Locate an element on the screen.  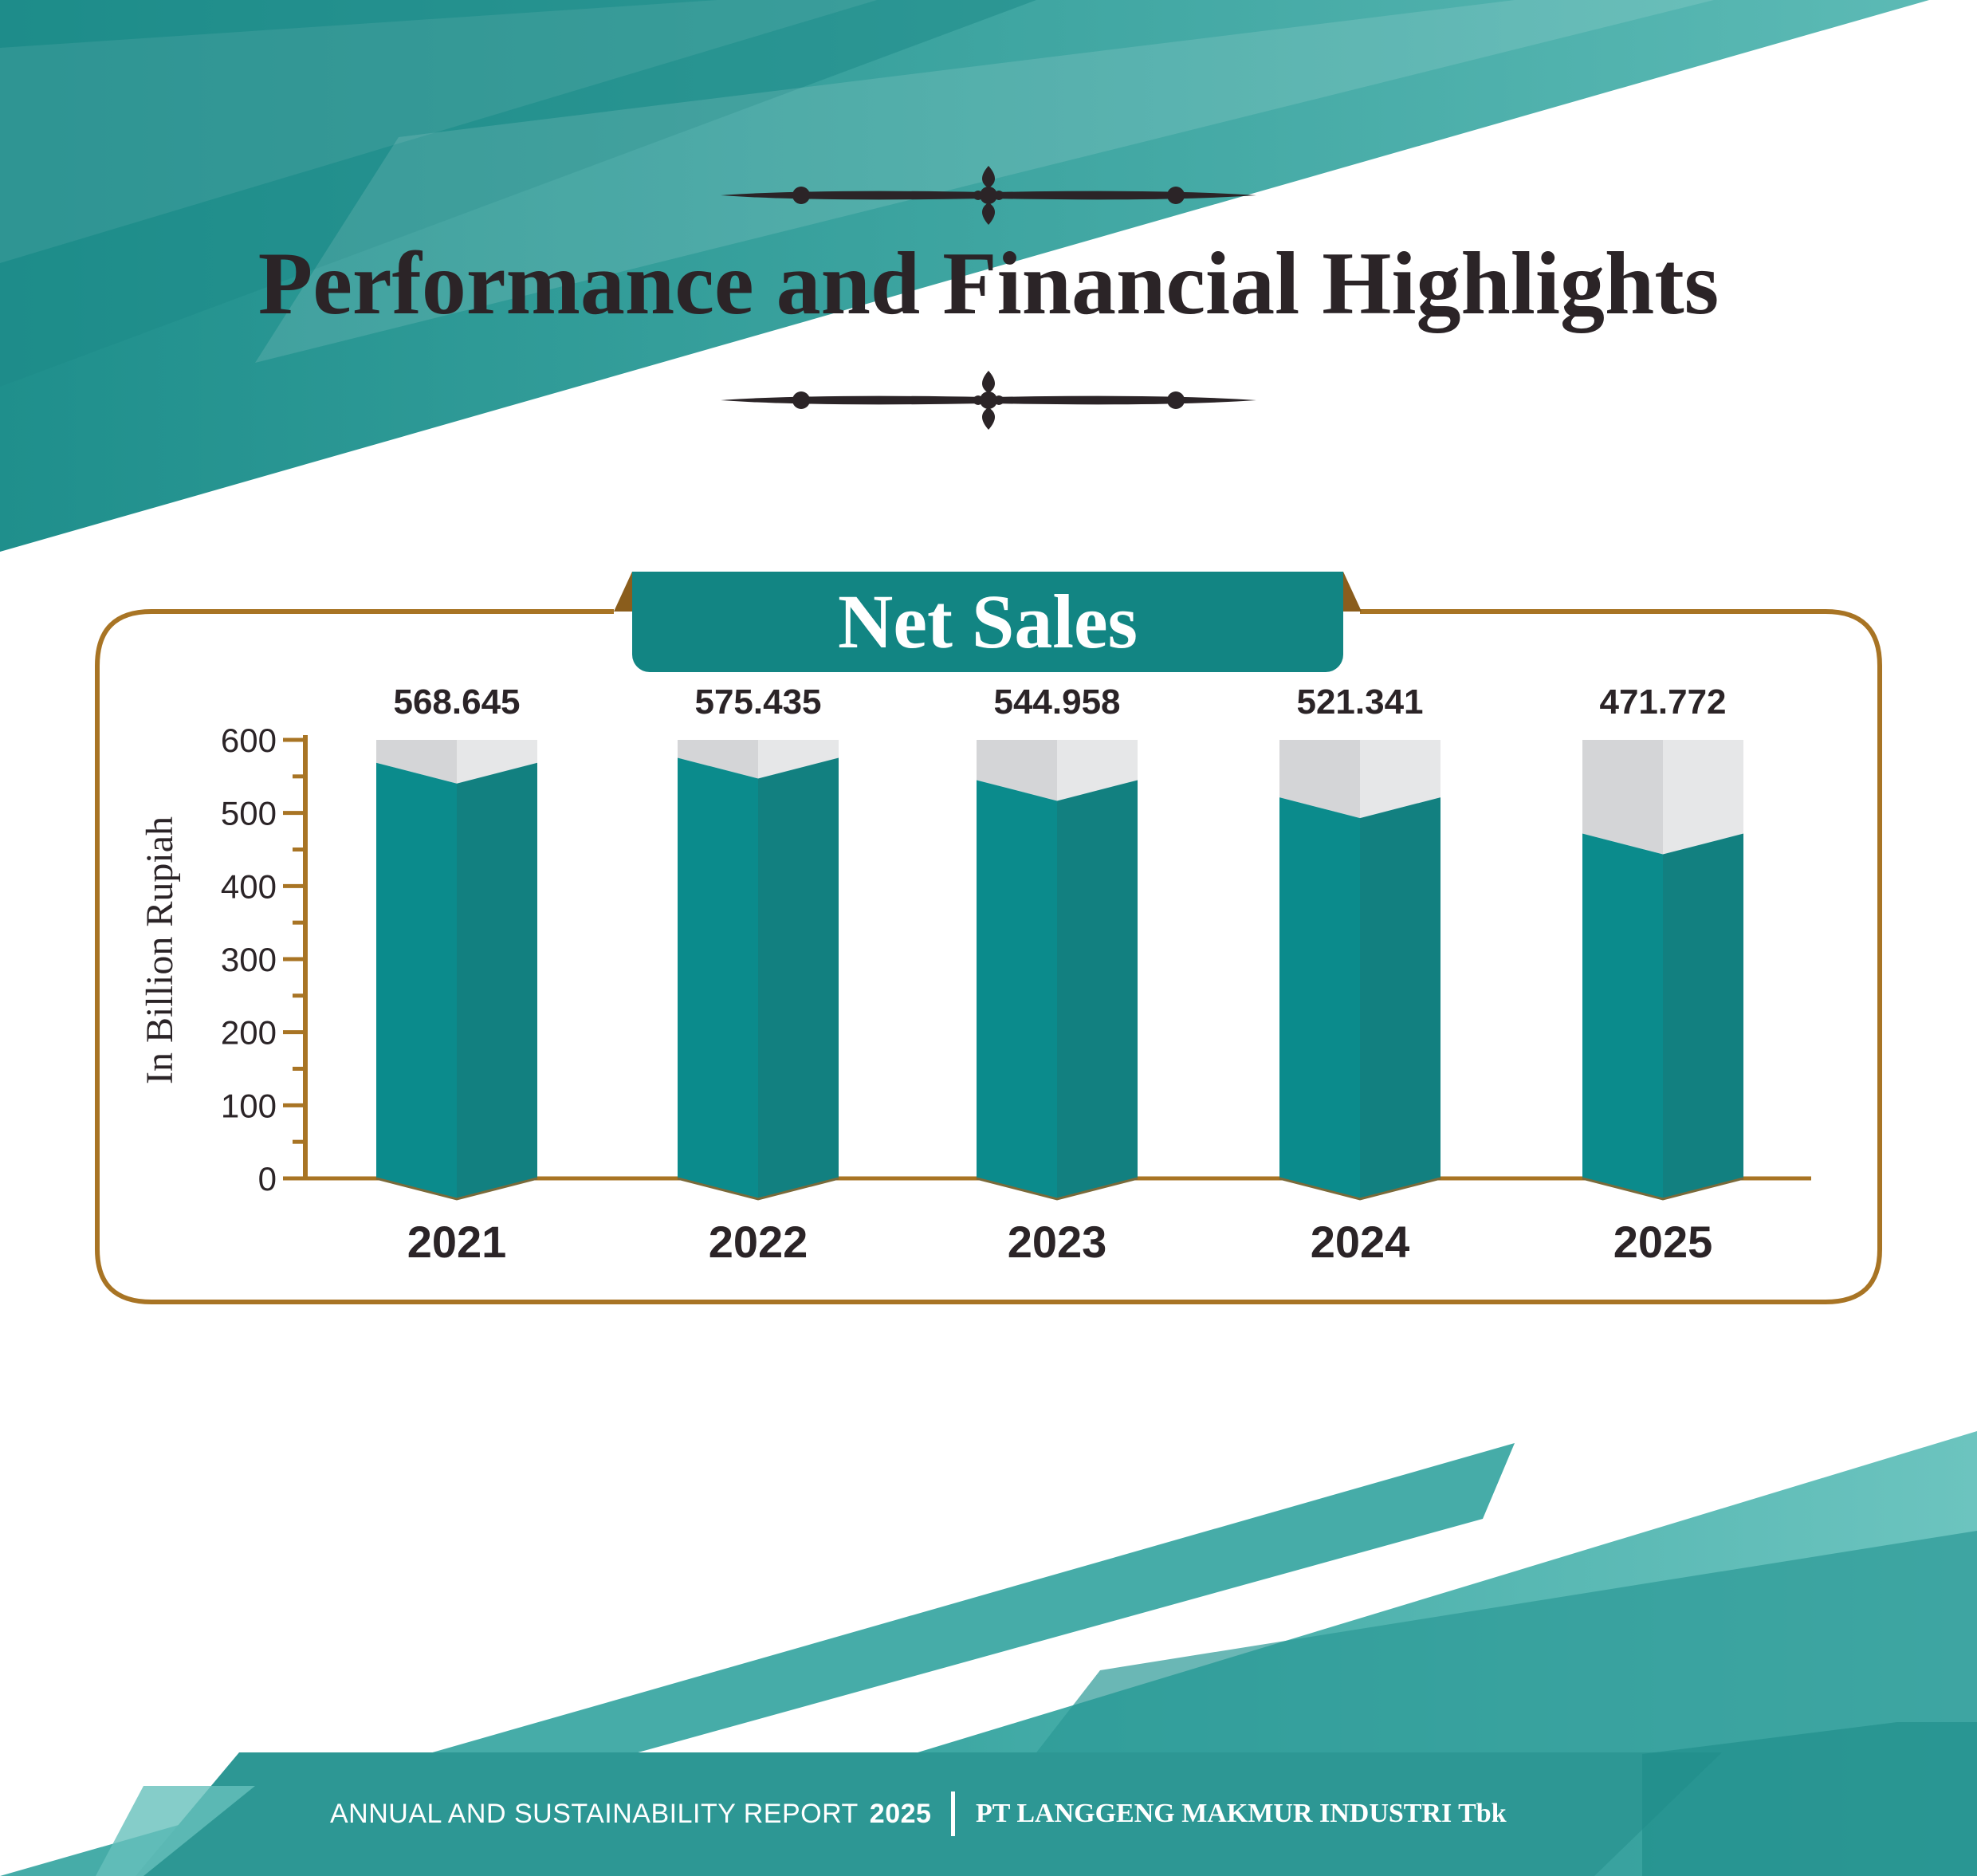
ornament-bottom-divider is located at coordinates (988, 401).